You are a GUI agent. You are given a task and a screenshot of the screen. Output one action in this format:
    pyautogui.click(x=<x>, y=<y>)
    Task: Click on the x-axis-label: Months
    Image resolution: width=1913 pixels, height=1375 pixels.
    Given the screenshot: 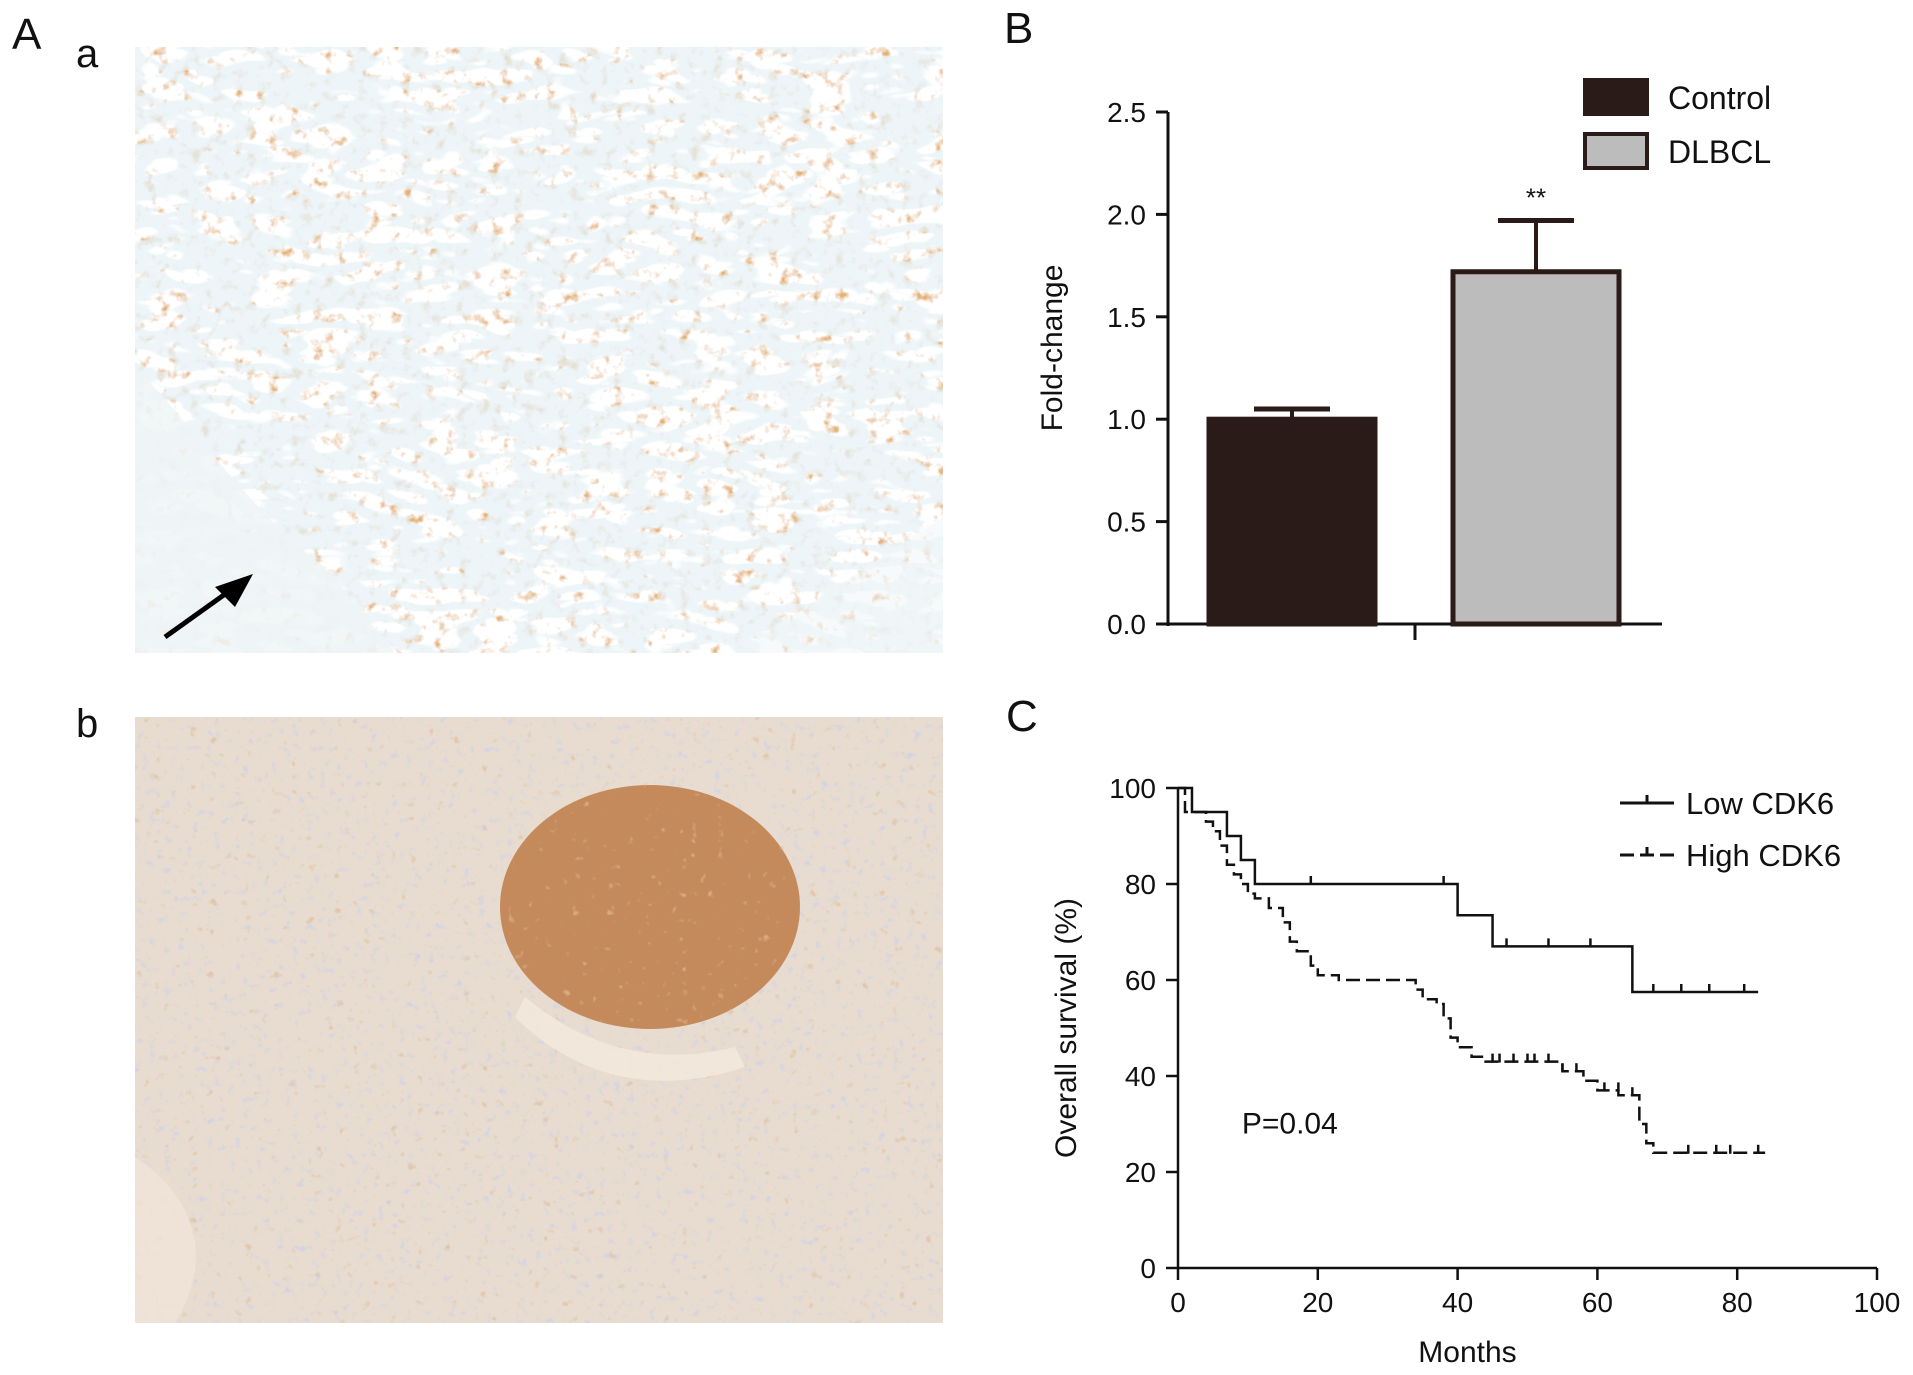 What is the action you would take?
    pyautogui.click(x=1467, y=1352)
    